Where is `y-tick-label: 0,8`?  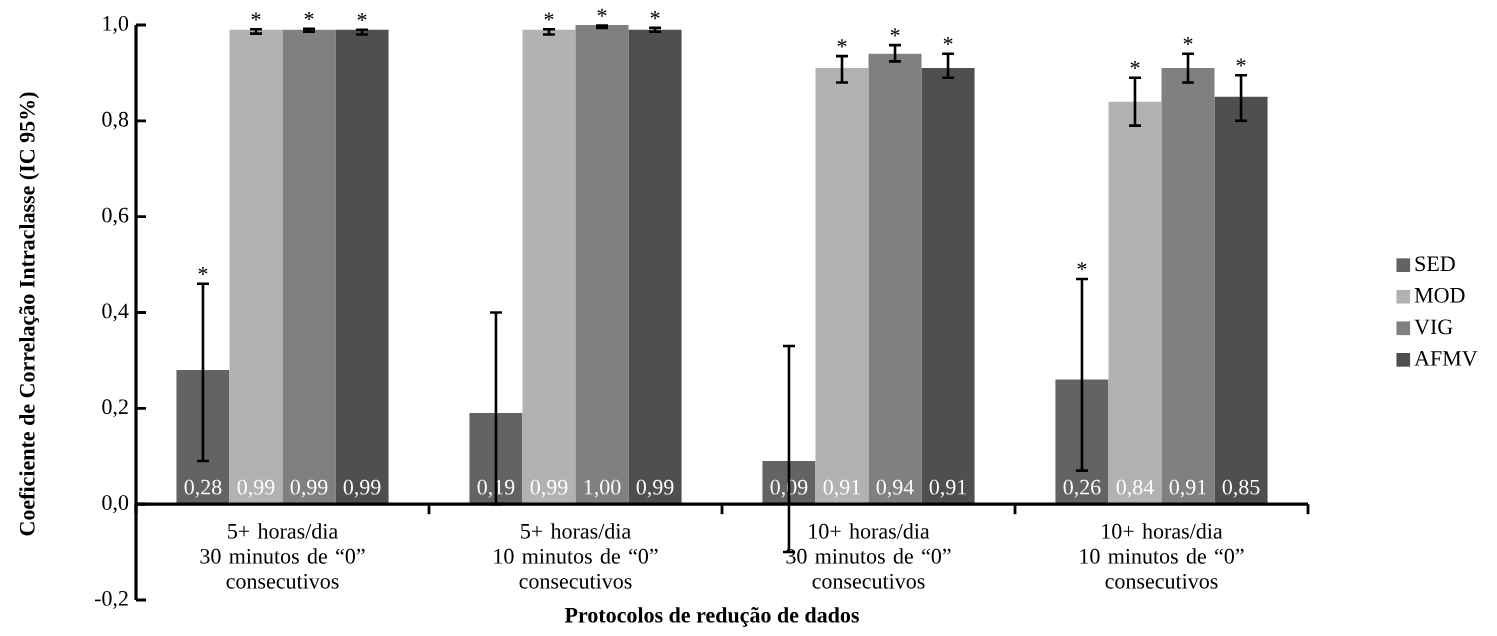 y-tick-label: 0,8 is located at coordinates (115, 120).